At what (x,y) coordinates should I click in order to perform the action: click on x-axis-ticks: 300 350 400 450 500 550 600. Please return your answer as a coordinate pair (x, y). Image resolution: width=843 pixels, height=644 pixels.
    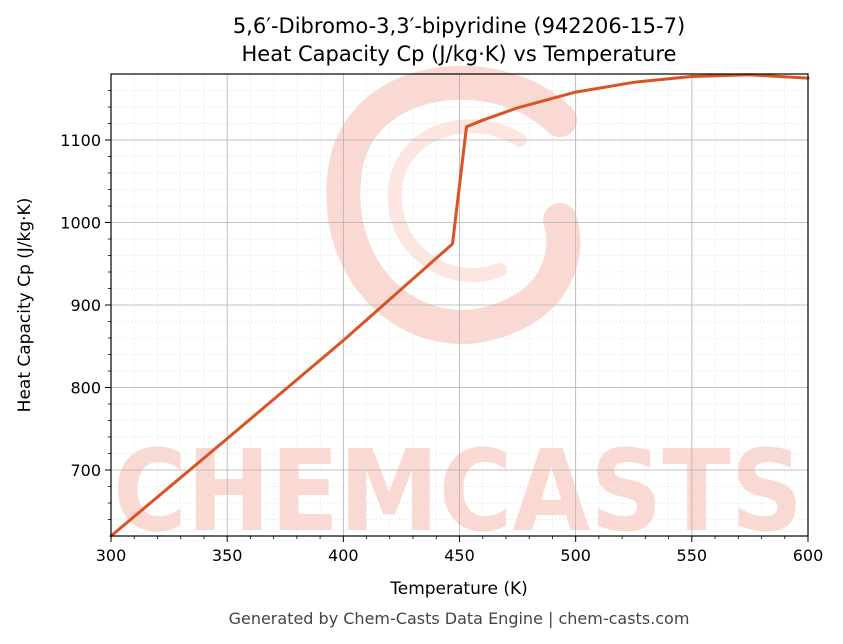
    Looking at the image, I should click on (460, 550).